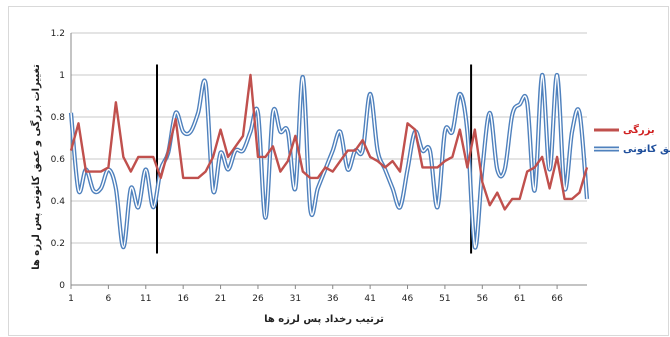  Describe the element at coordinates (58, 34) in the screenshot. I see `y-tick-label: 1.2` at that location.